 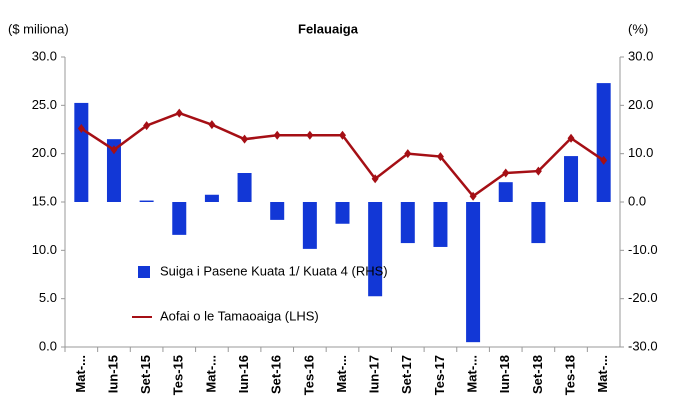 I want to click on chart-title: Felauaiga, so click(x=328, y=28).